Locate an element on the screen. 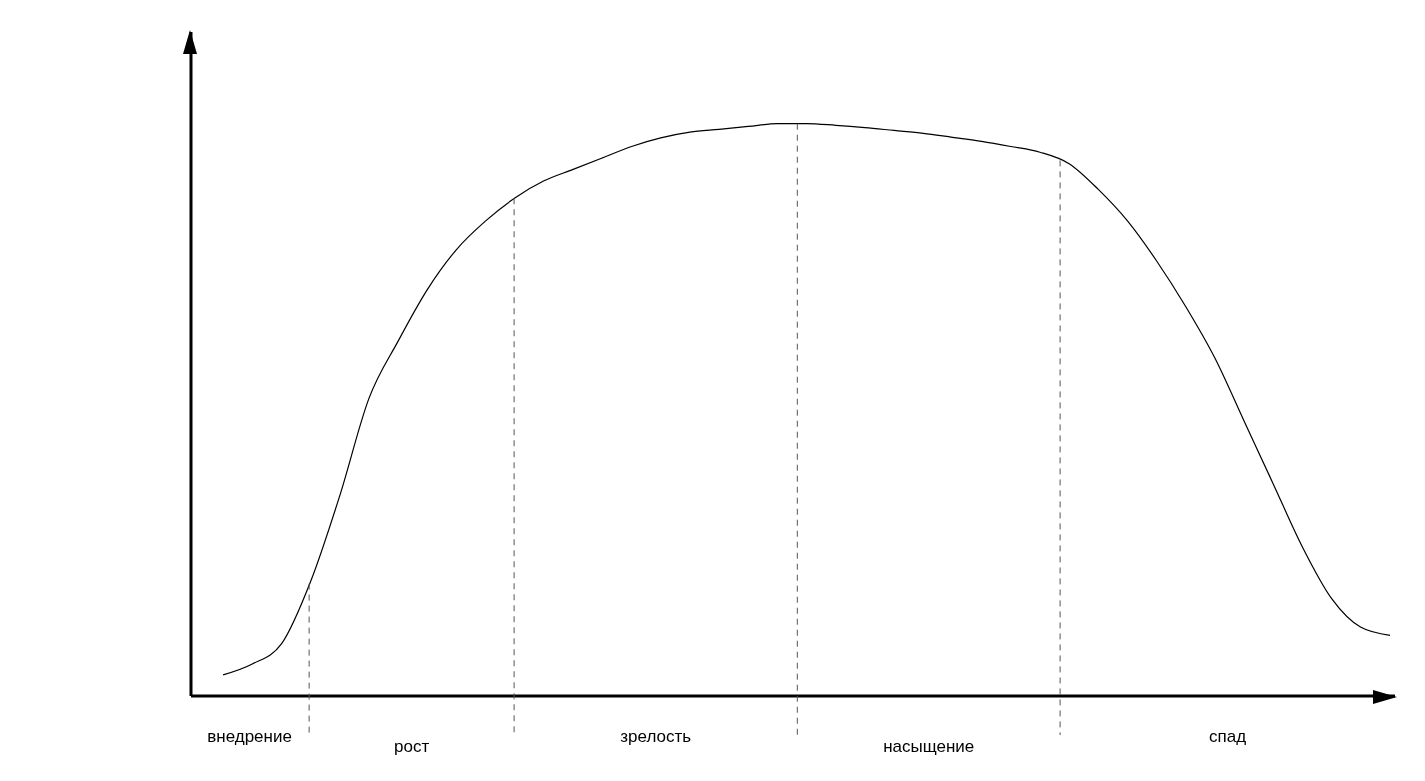 The width and height of the screenshot is (1425, 781). text: внедрение is located at coordinates (249, 737).